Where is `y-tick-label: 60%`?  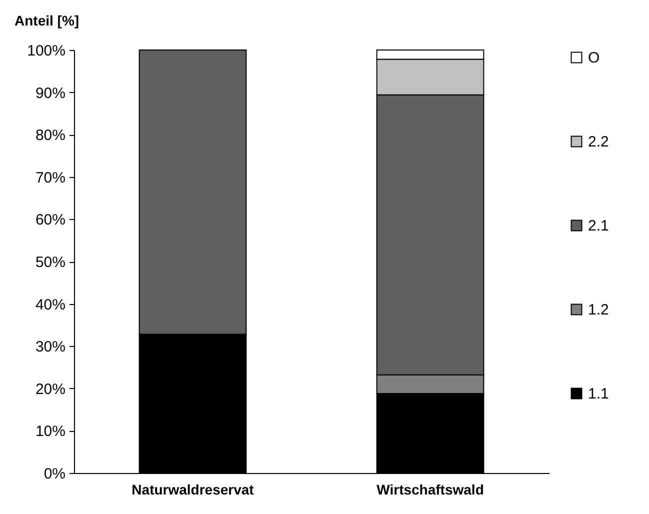
y-tick-label: 60% is located at coordinates (50, 220).